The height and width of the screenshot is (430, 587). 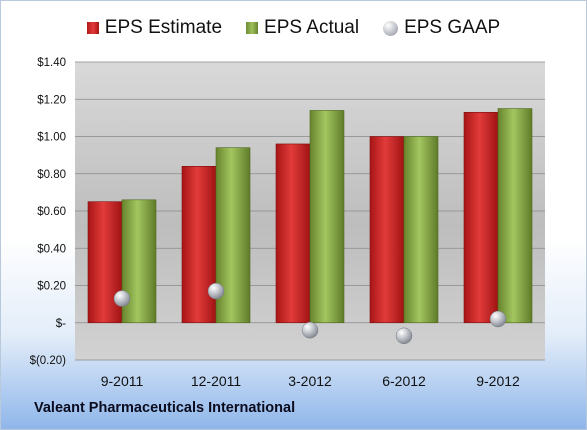 I want to click on y-tick-label: $0.60, so click(x=51, y=212).